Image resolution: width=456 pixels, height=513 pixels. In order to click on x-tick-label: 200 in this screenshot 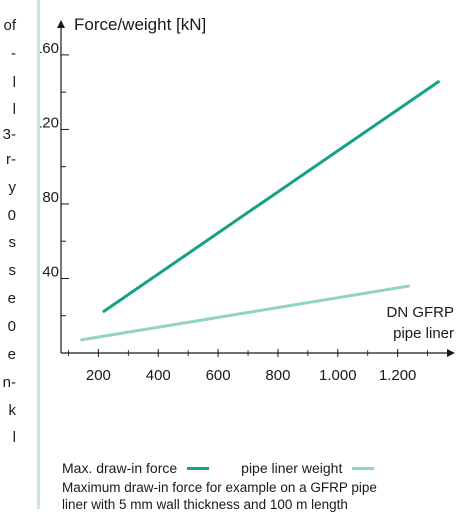, I will do `click(98, 375)`.